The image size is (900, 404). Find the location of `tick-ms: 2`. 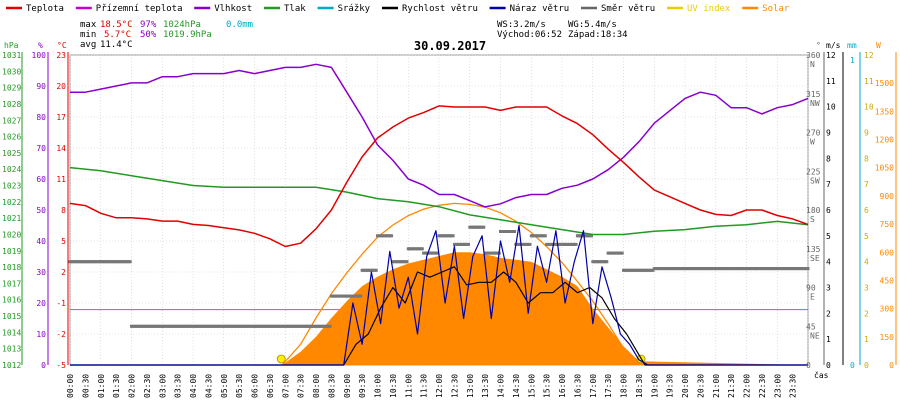

tick-ms: 2 is located at coordinates (828, 313).